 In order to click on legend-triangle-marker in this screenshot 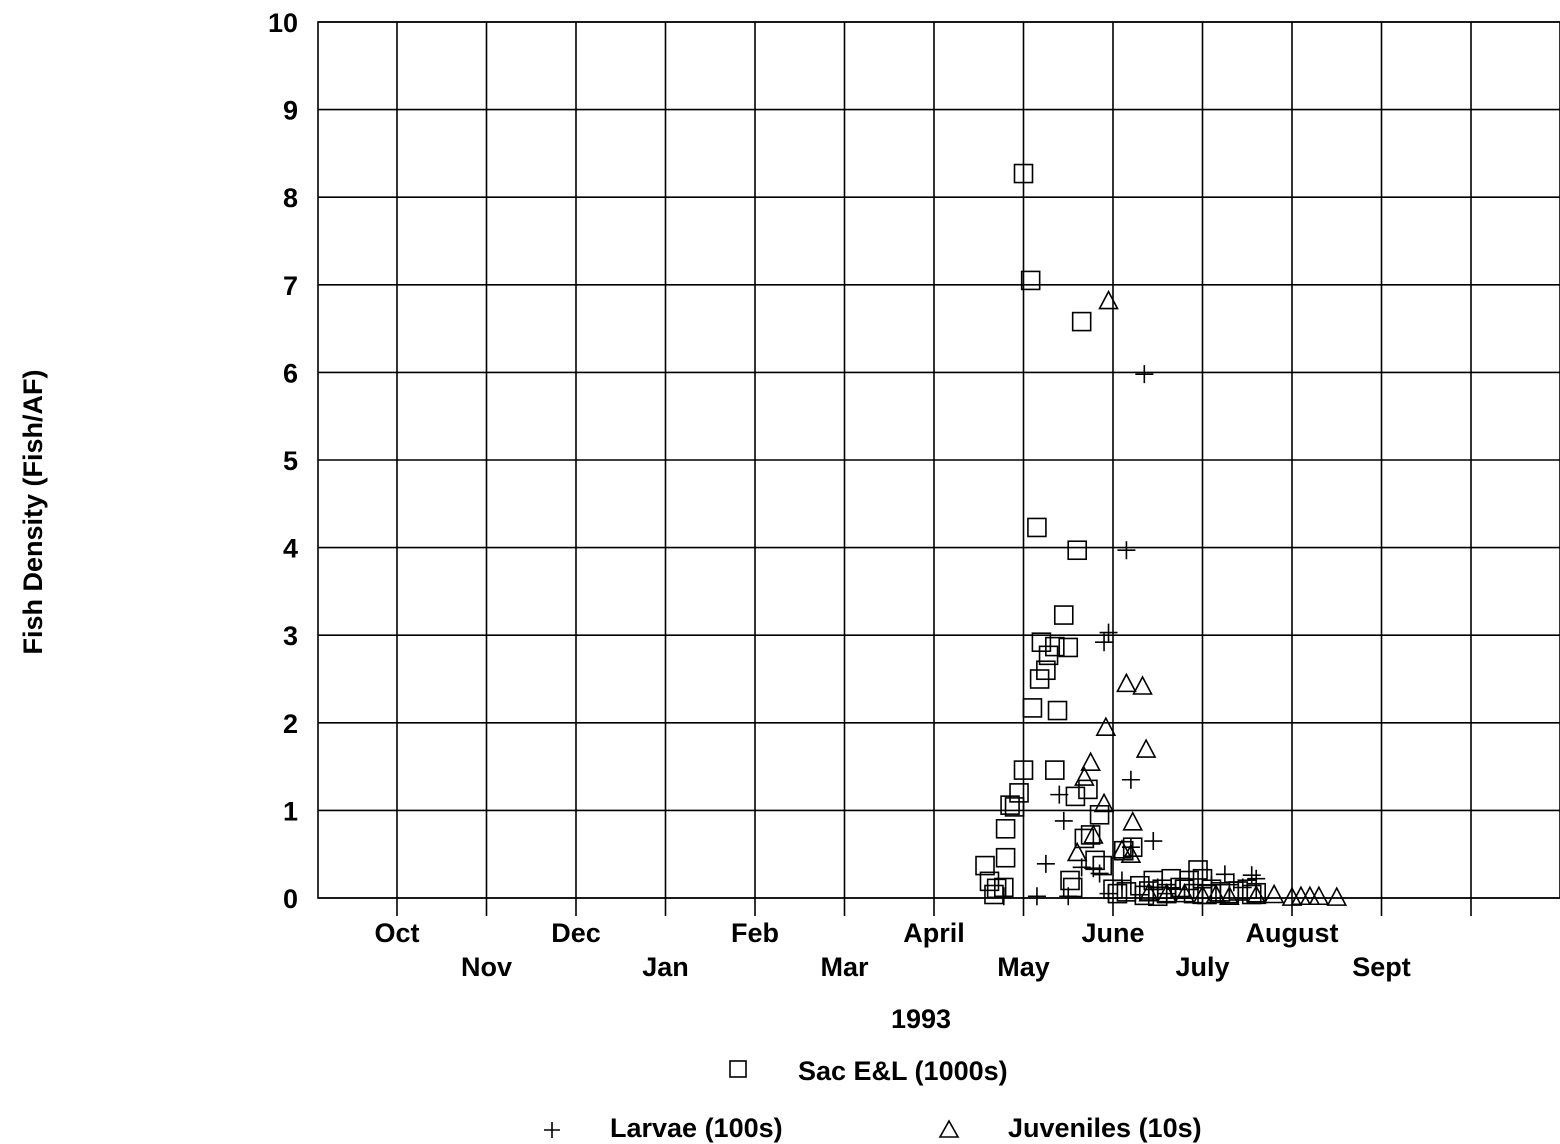, I will do `click(949, 1128)`.